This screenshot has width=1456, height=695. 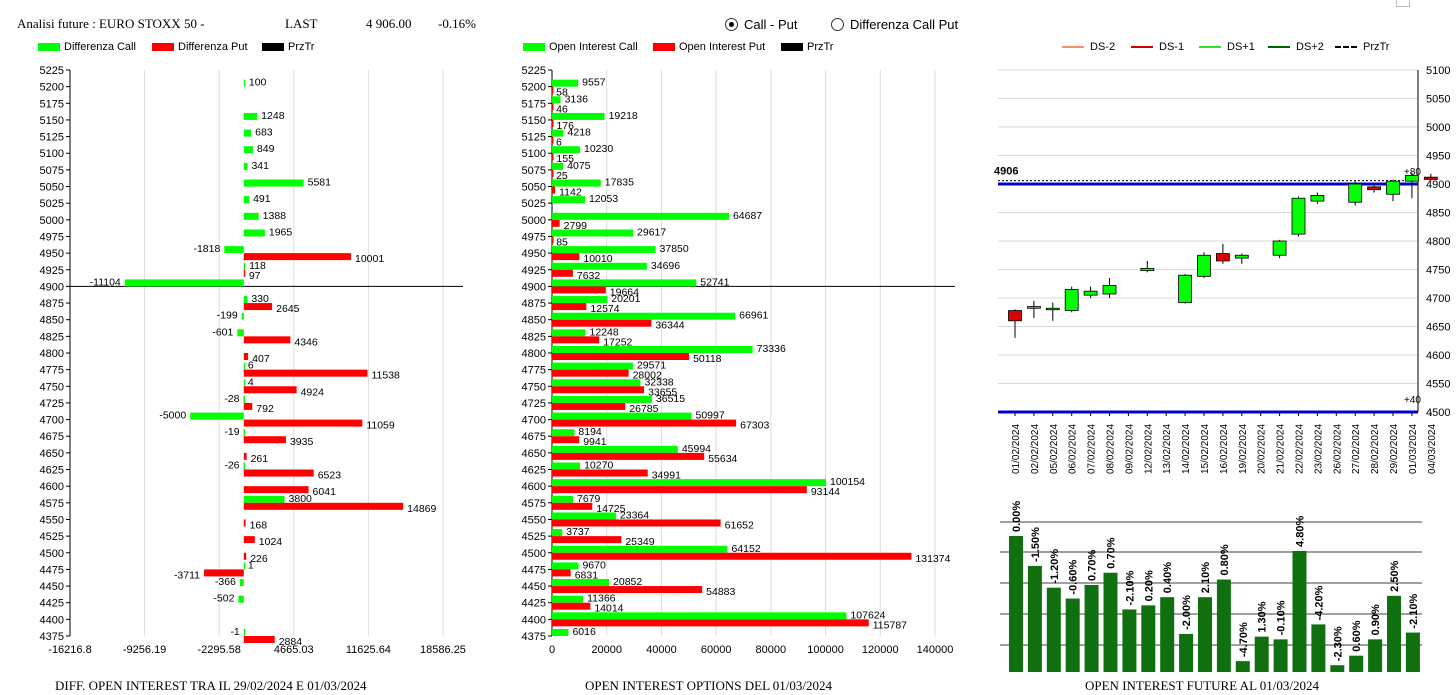 What do you see at coordinates (262, 199) in the screenshot?
I see `call-value-label: 491` at bounding box center [262, 199].